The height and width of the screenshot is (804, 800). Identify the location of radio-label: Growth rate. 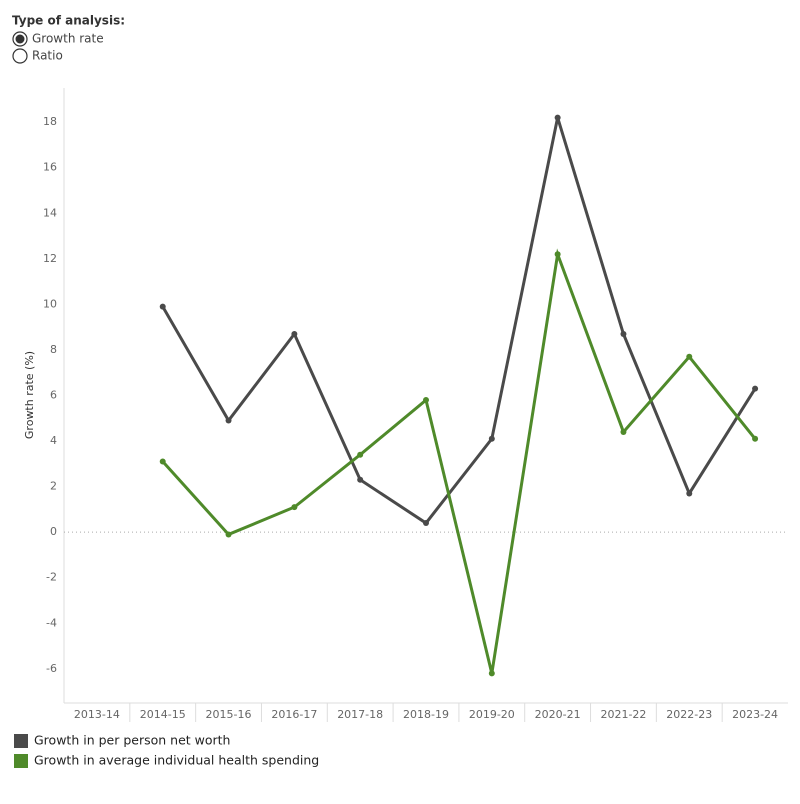
(68, 39).